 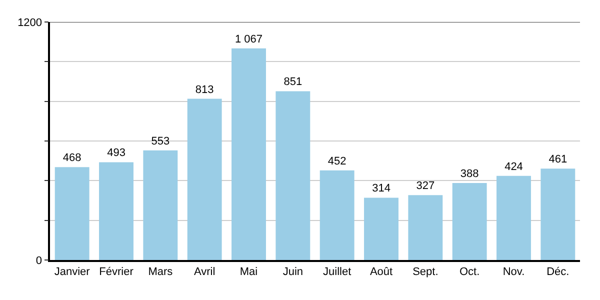 What do you see at coordinates (425, 186) in the screenshot?
I see `data-label: 327` at bounding box center [425, 186].